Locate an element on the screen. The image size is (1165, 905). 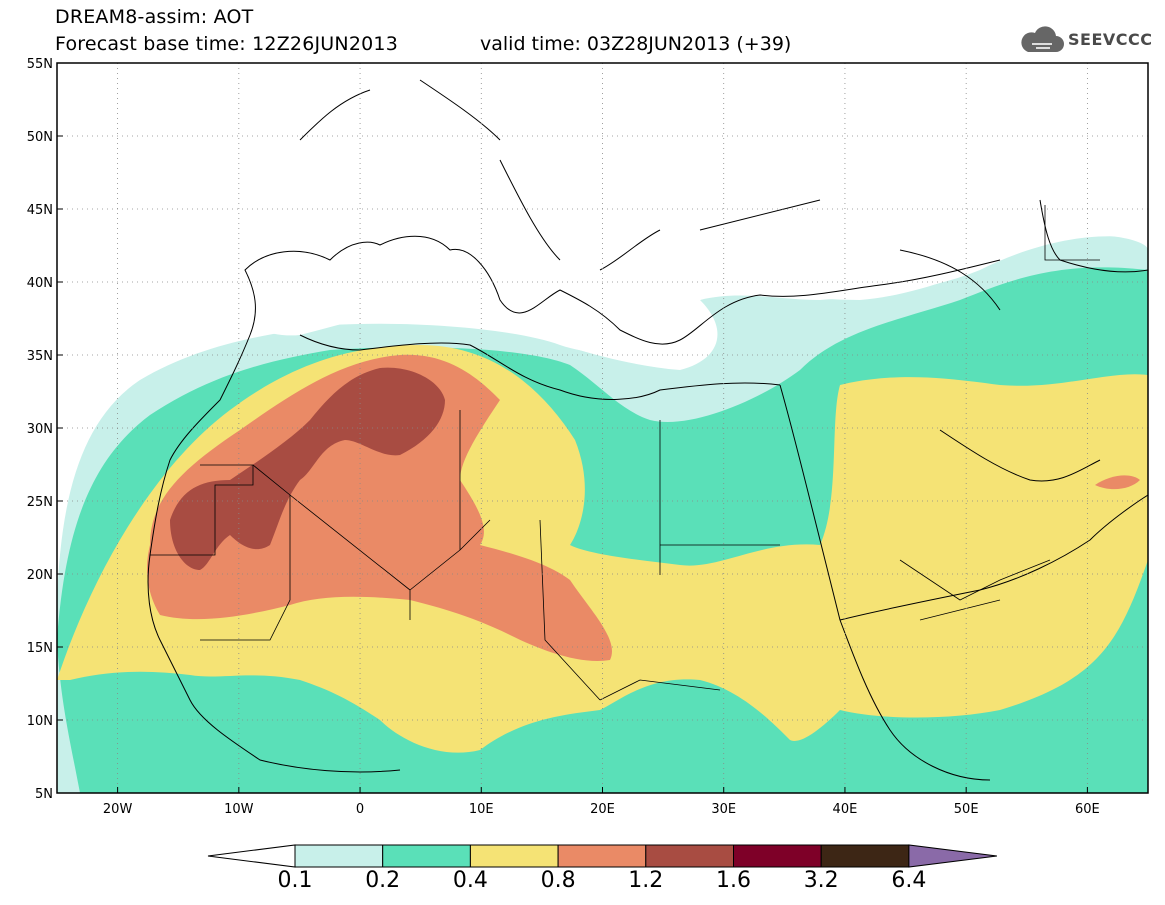
lon-tick-label: 20E is located at coordinates (602, 809).